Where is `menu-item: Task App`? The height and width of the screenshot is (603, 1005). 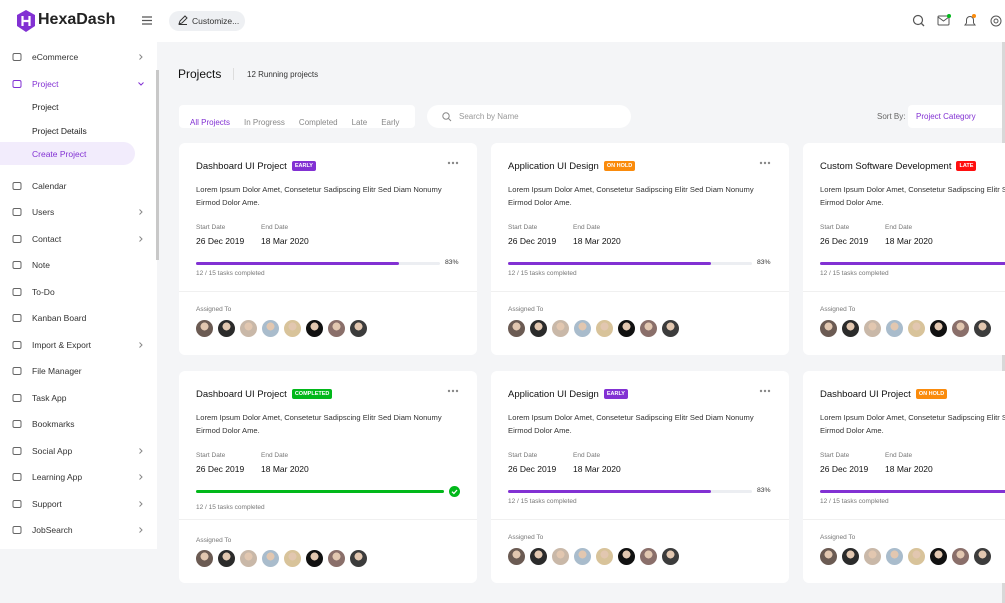
menu-item: Task App is located at coordinates (49, 397).